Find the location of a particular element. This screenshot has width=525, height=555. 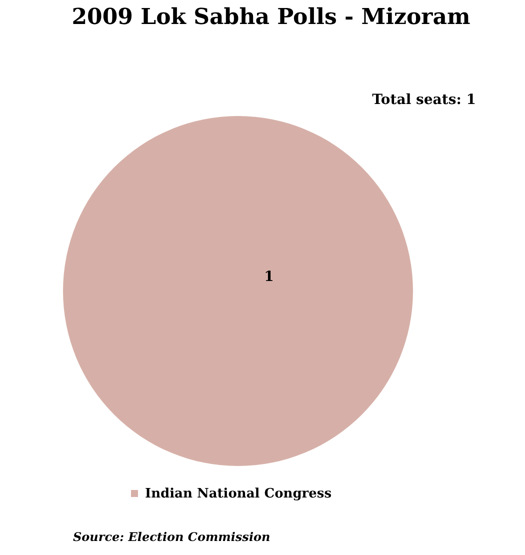

text: Total seats: 1 is located at coordinates (424, 100).